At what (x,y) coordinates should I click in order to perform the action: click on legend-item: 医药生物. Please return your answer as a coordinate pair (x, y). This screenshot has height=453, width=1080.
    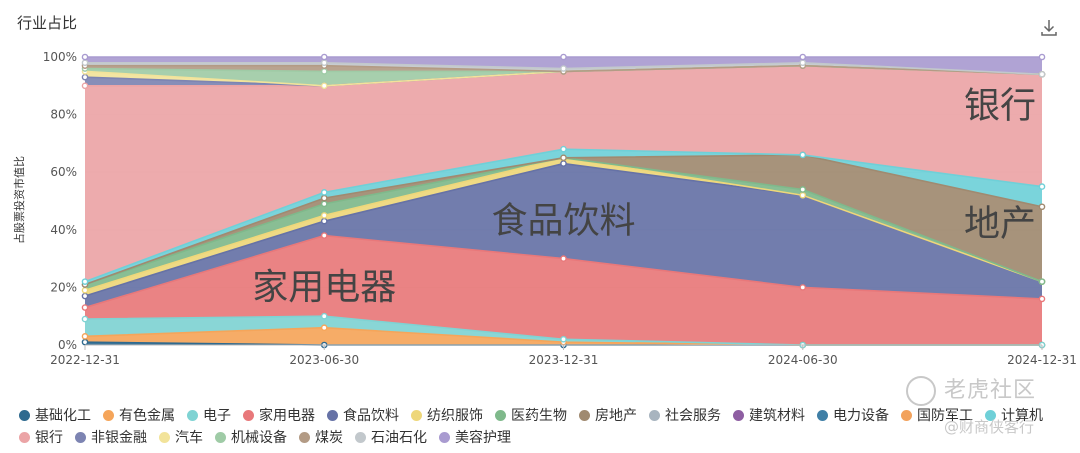
    Looking at the image, I should click on (531, 415).